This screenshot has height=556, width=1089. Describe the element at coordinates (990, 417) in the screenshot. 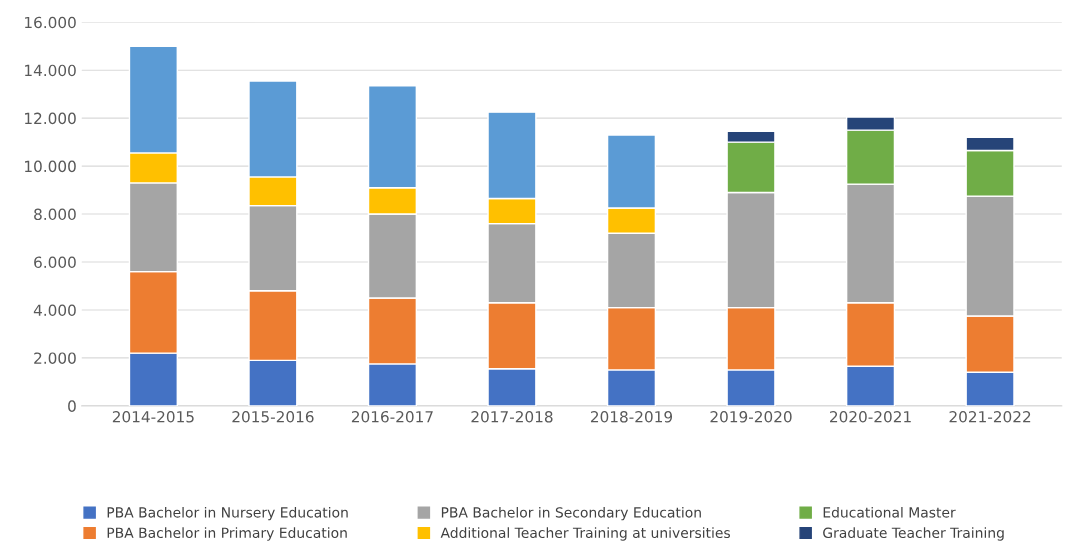

I see `x-tick-label: 2021-2022` at that location.